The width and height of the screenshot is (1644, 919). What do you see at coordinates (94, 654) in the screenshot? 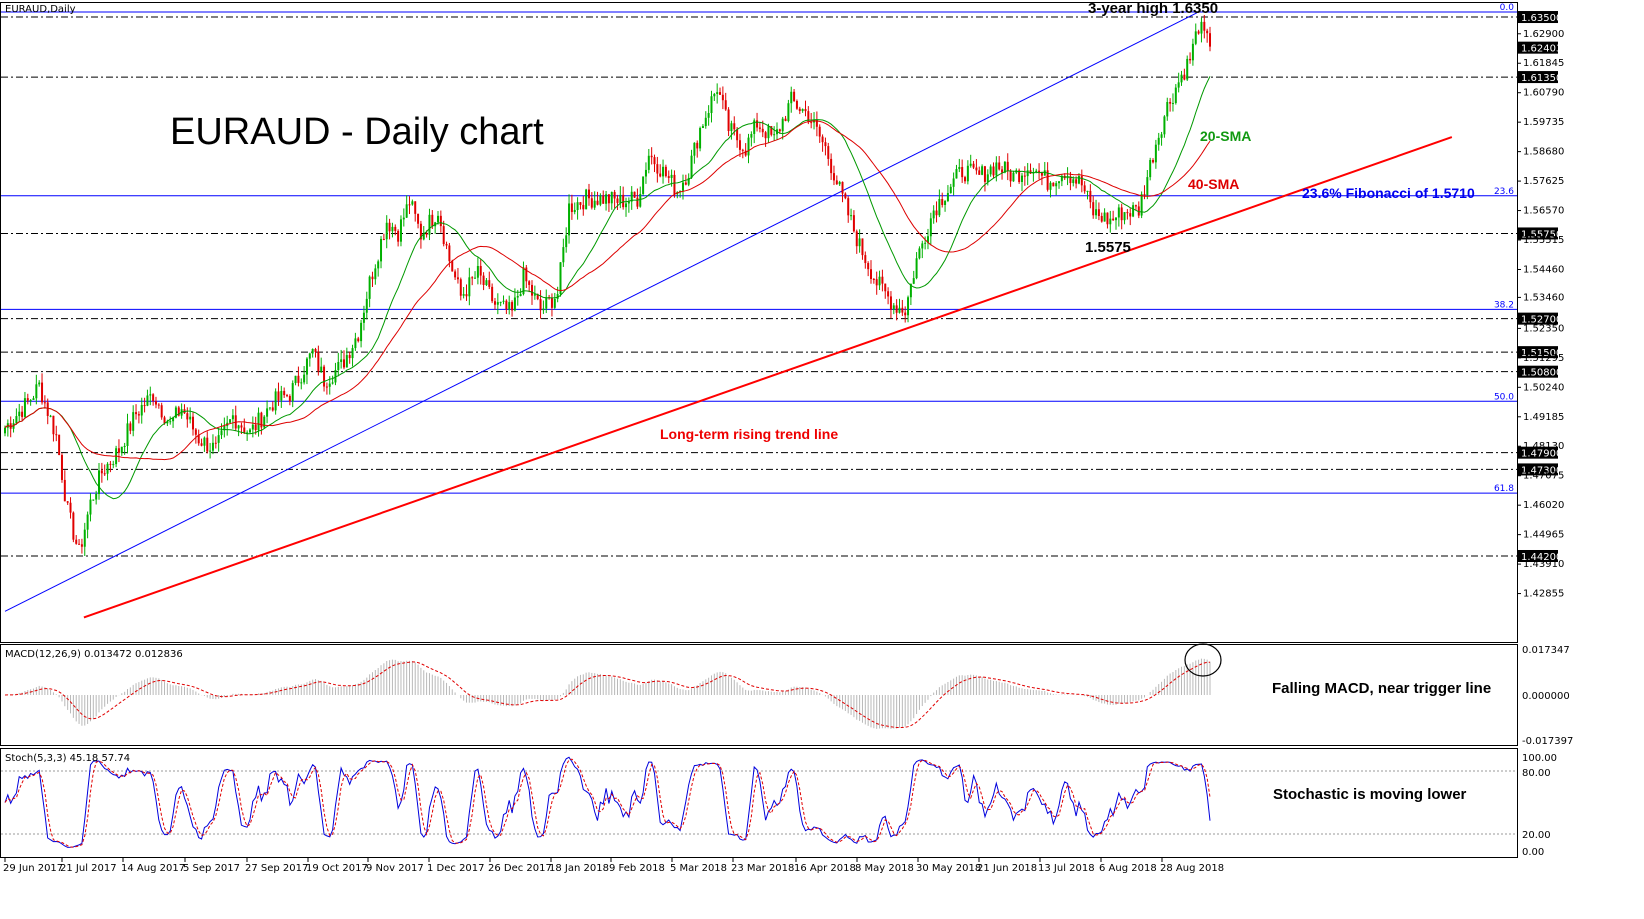
I see `macd-label: MACD(12,26,9) 0.013472 0.012836` at bounding box center [94, 654].